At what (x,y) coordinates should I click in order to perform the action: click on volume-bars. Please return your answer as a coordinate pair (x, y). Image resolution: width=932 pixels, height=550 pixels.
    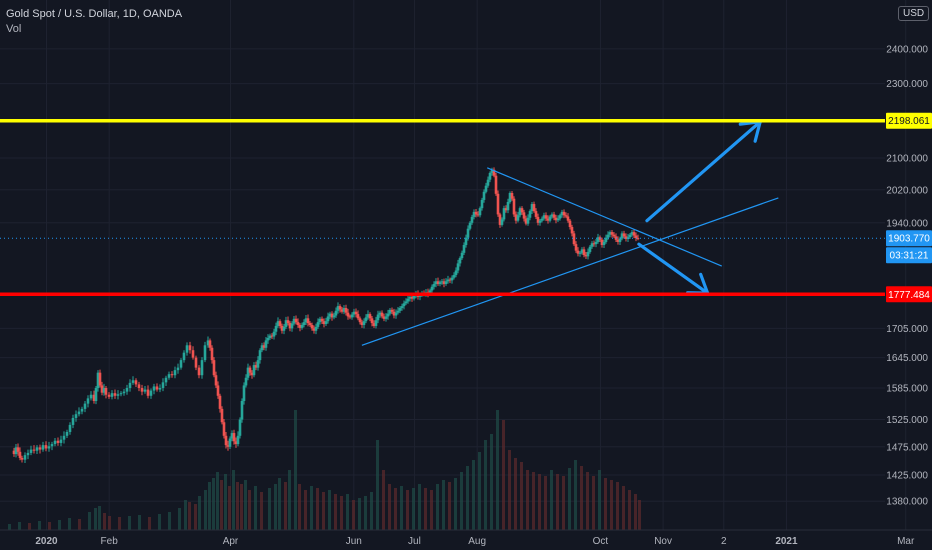
    Looking at the image, I should click on (324, 470).